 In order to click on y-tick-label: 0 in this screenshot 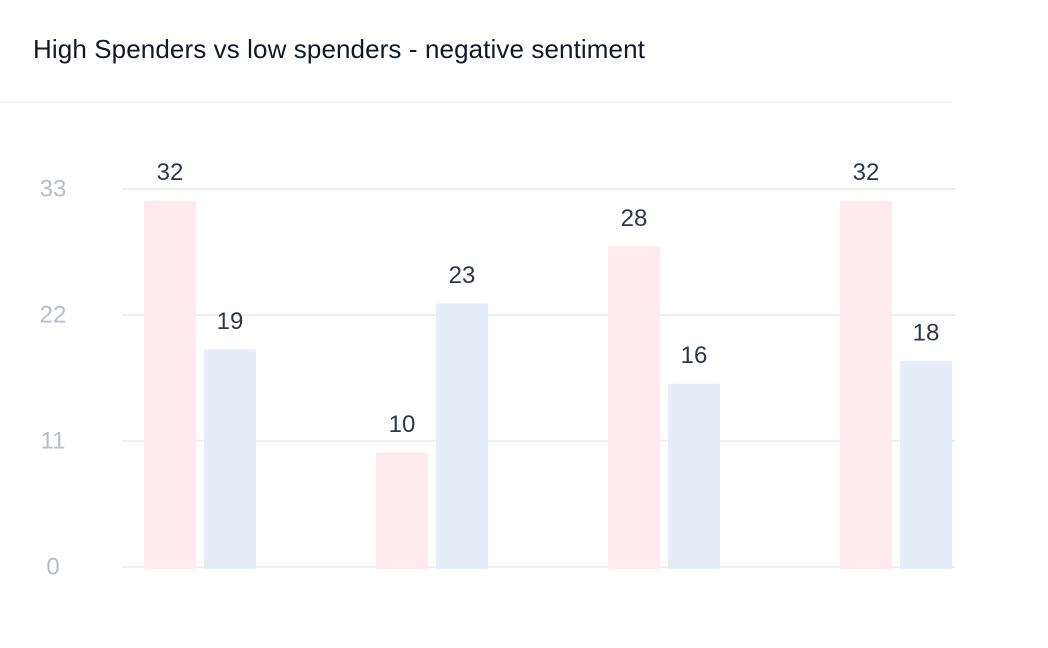, I will do `click(52, 567)`.